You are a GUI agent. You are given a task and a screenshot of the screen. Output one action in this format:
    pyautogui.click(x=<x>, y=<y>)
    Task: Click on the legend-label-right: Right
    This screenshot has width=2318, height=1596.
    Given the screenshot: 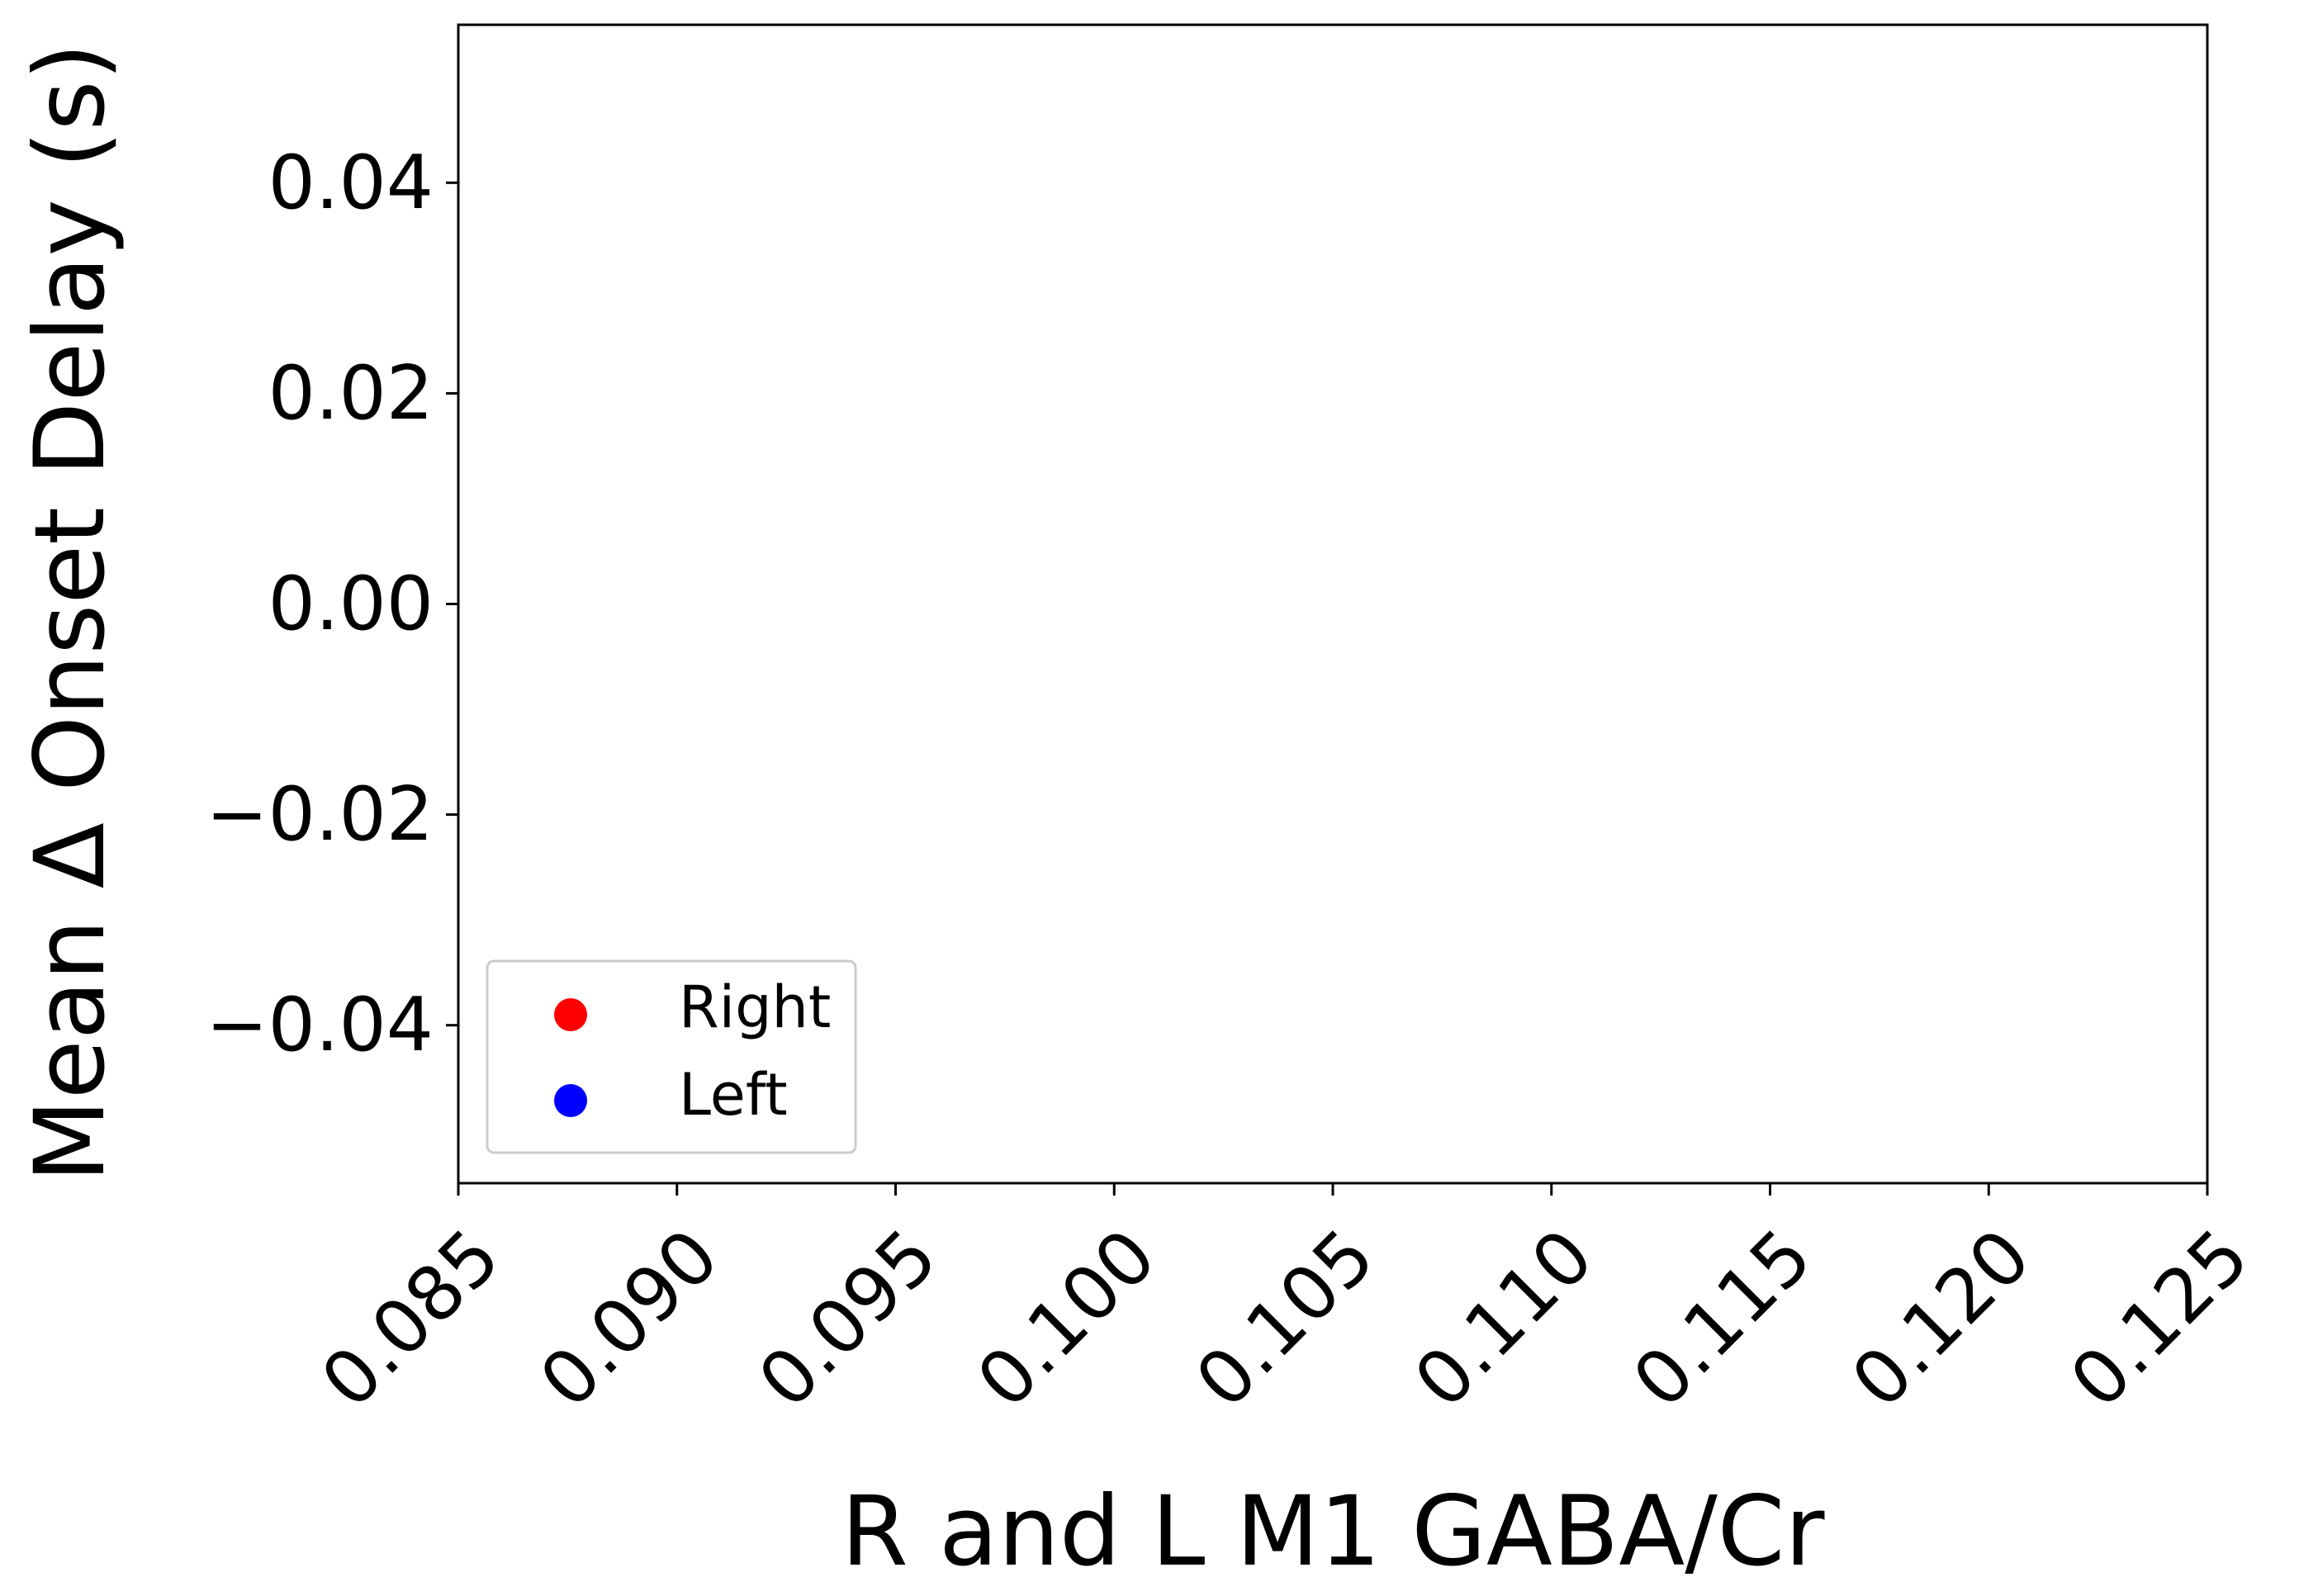 What is the action you would take?
    pyautogui.click(x=755, y=1007)
    